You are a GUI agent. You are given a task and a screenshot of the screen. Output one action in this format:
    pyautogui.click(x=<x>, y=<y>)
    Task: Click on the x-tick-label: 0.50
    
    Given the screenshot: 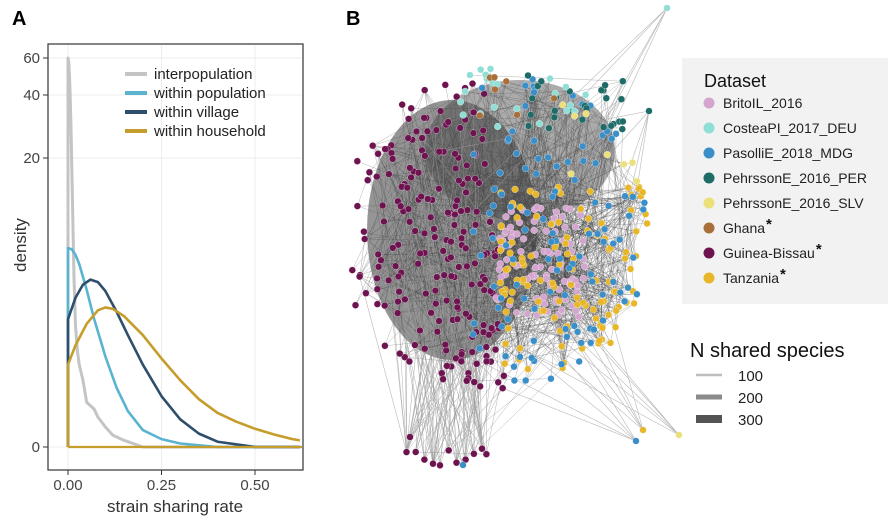 What is the action you would take?
    pyautogui.click(x=254, y=485)
    